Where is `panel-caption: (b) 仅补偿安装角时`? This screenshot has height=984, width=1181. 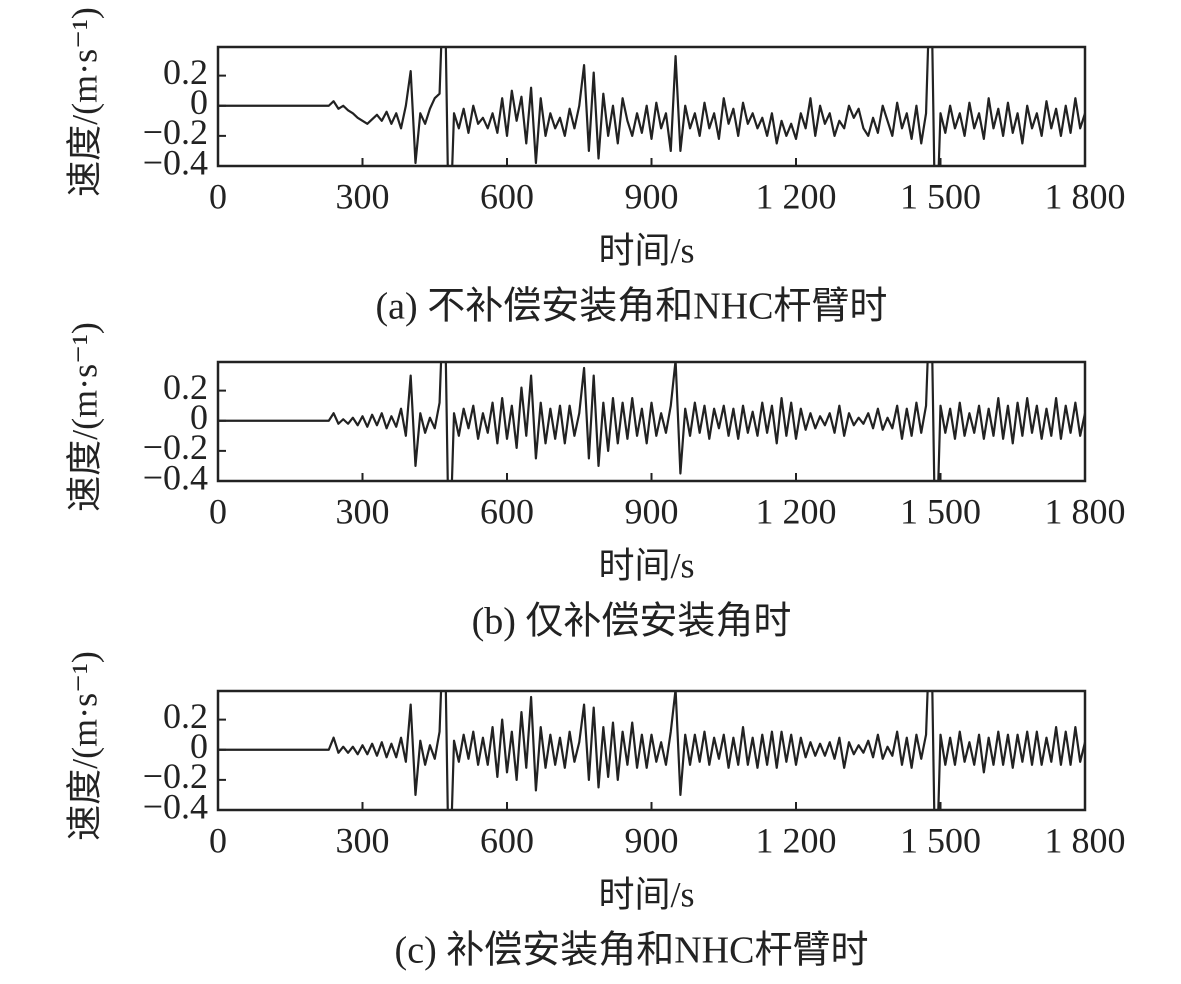 panel-caption: (b) 仅补偿安装角时 is located at coordinates (632, 622).